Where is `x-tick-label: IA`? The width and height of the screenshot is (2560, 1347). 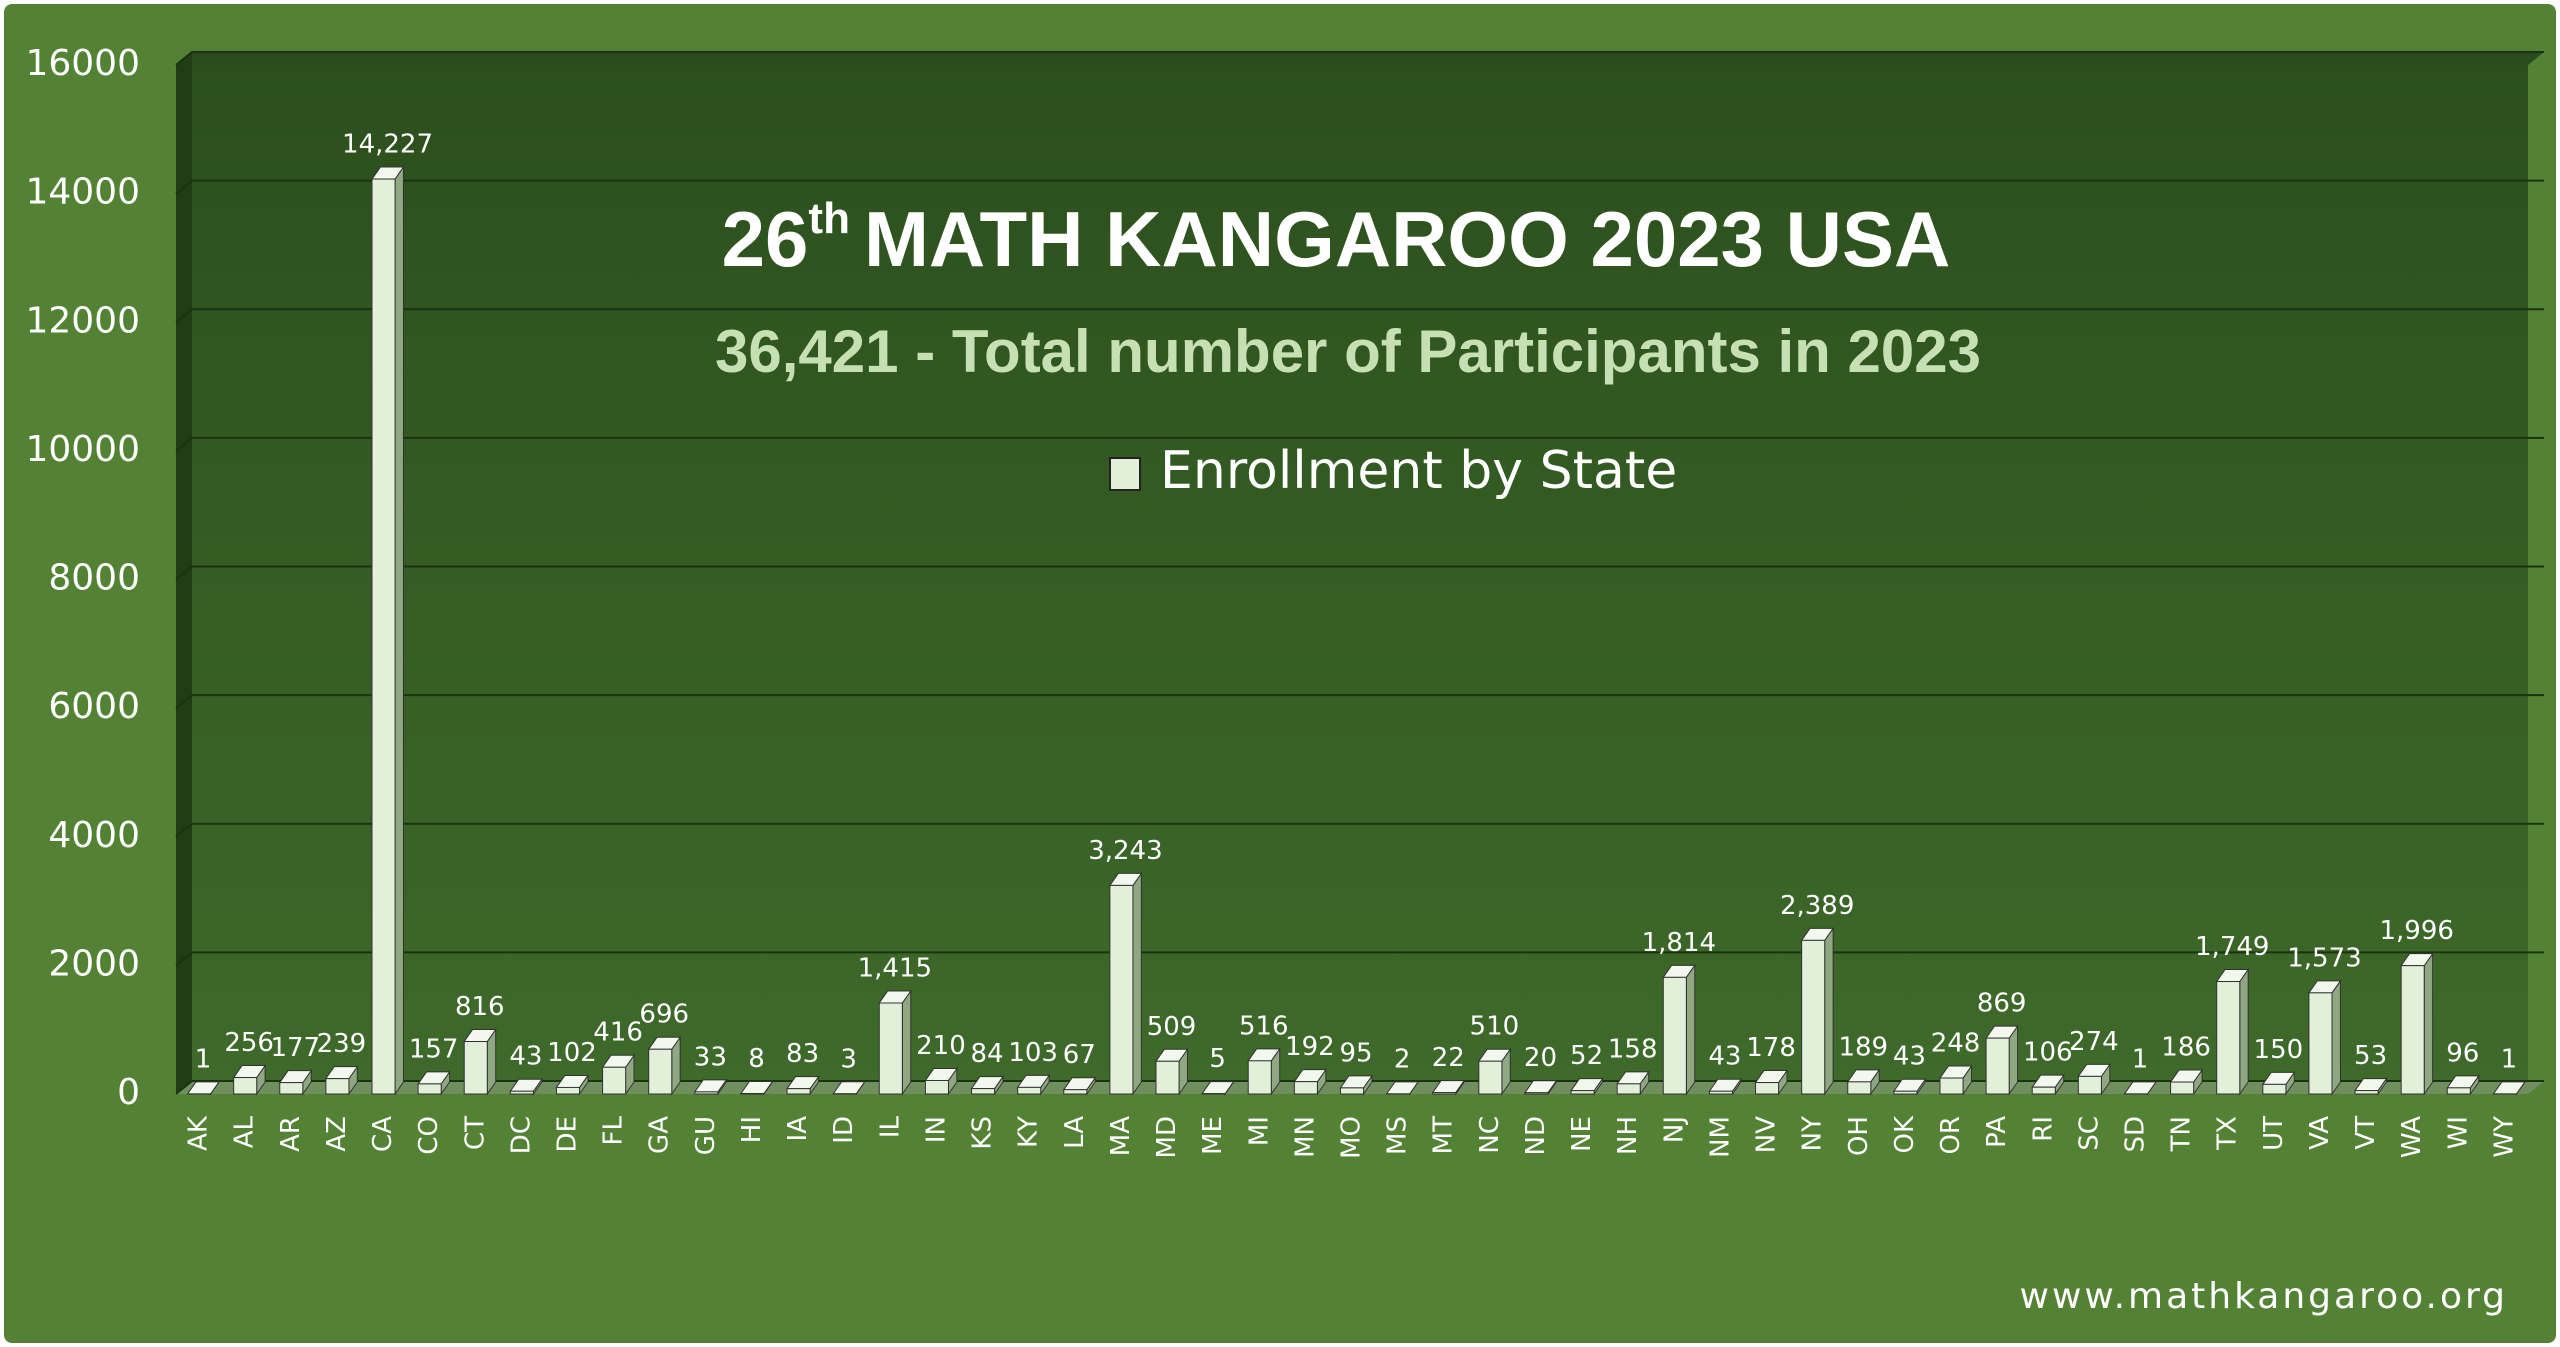
x-tick-label: IA is located at coordinates (798, 1129).